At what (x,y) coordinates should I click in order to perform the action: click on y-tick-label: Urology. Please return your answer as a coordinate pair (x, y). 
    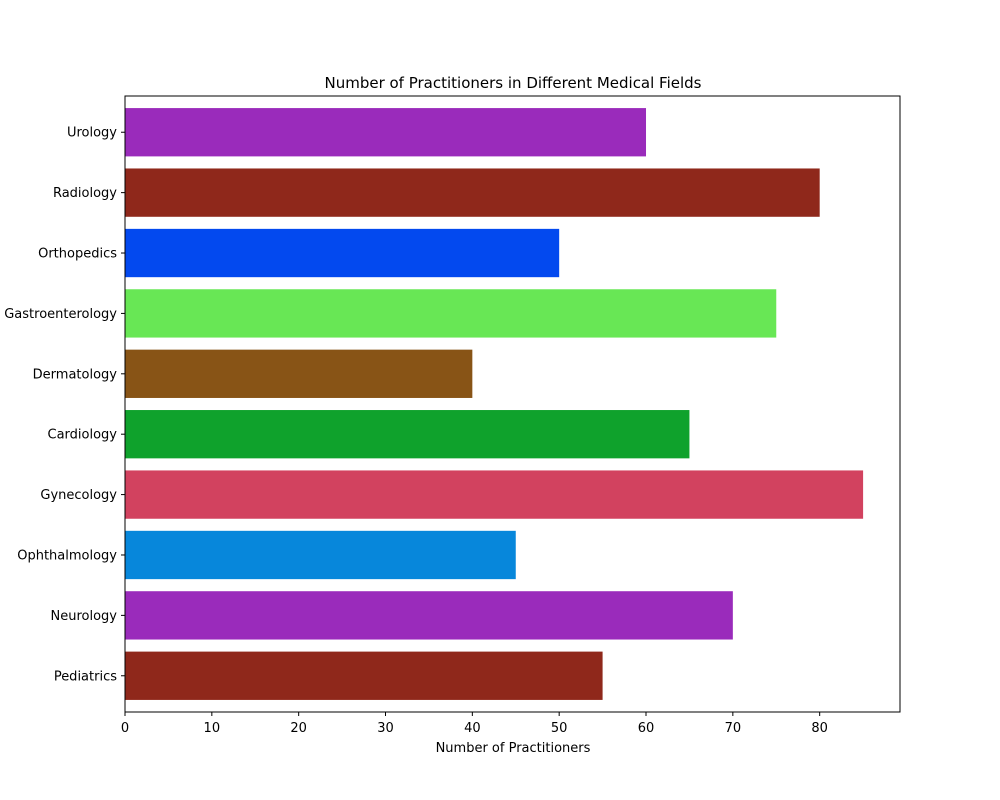
    Looking at the image, I should click on (92, 133).